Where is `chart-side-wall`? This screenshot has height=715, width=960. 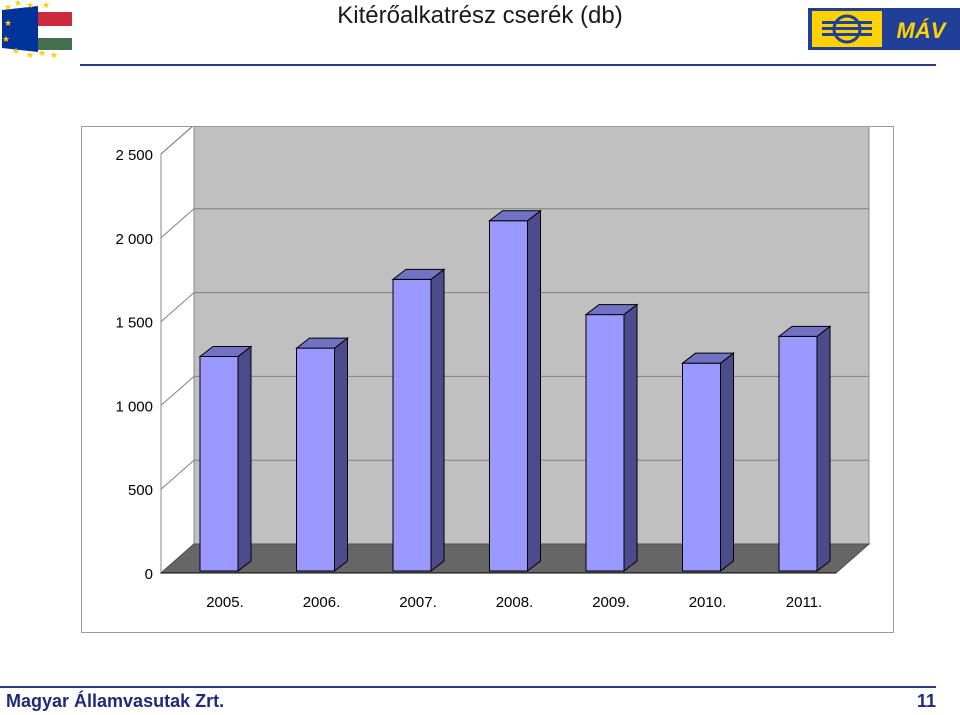 chart-side-wall is located at coordinates (177, 351).